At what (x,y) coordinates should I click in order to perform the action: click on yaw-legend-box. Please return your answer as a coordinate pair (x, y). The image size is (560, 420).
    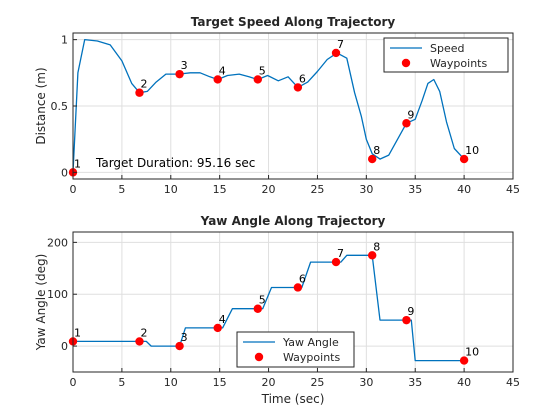
    Looking at the image, I should click on (295, 349).